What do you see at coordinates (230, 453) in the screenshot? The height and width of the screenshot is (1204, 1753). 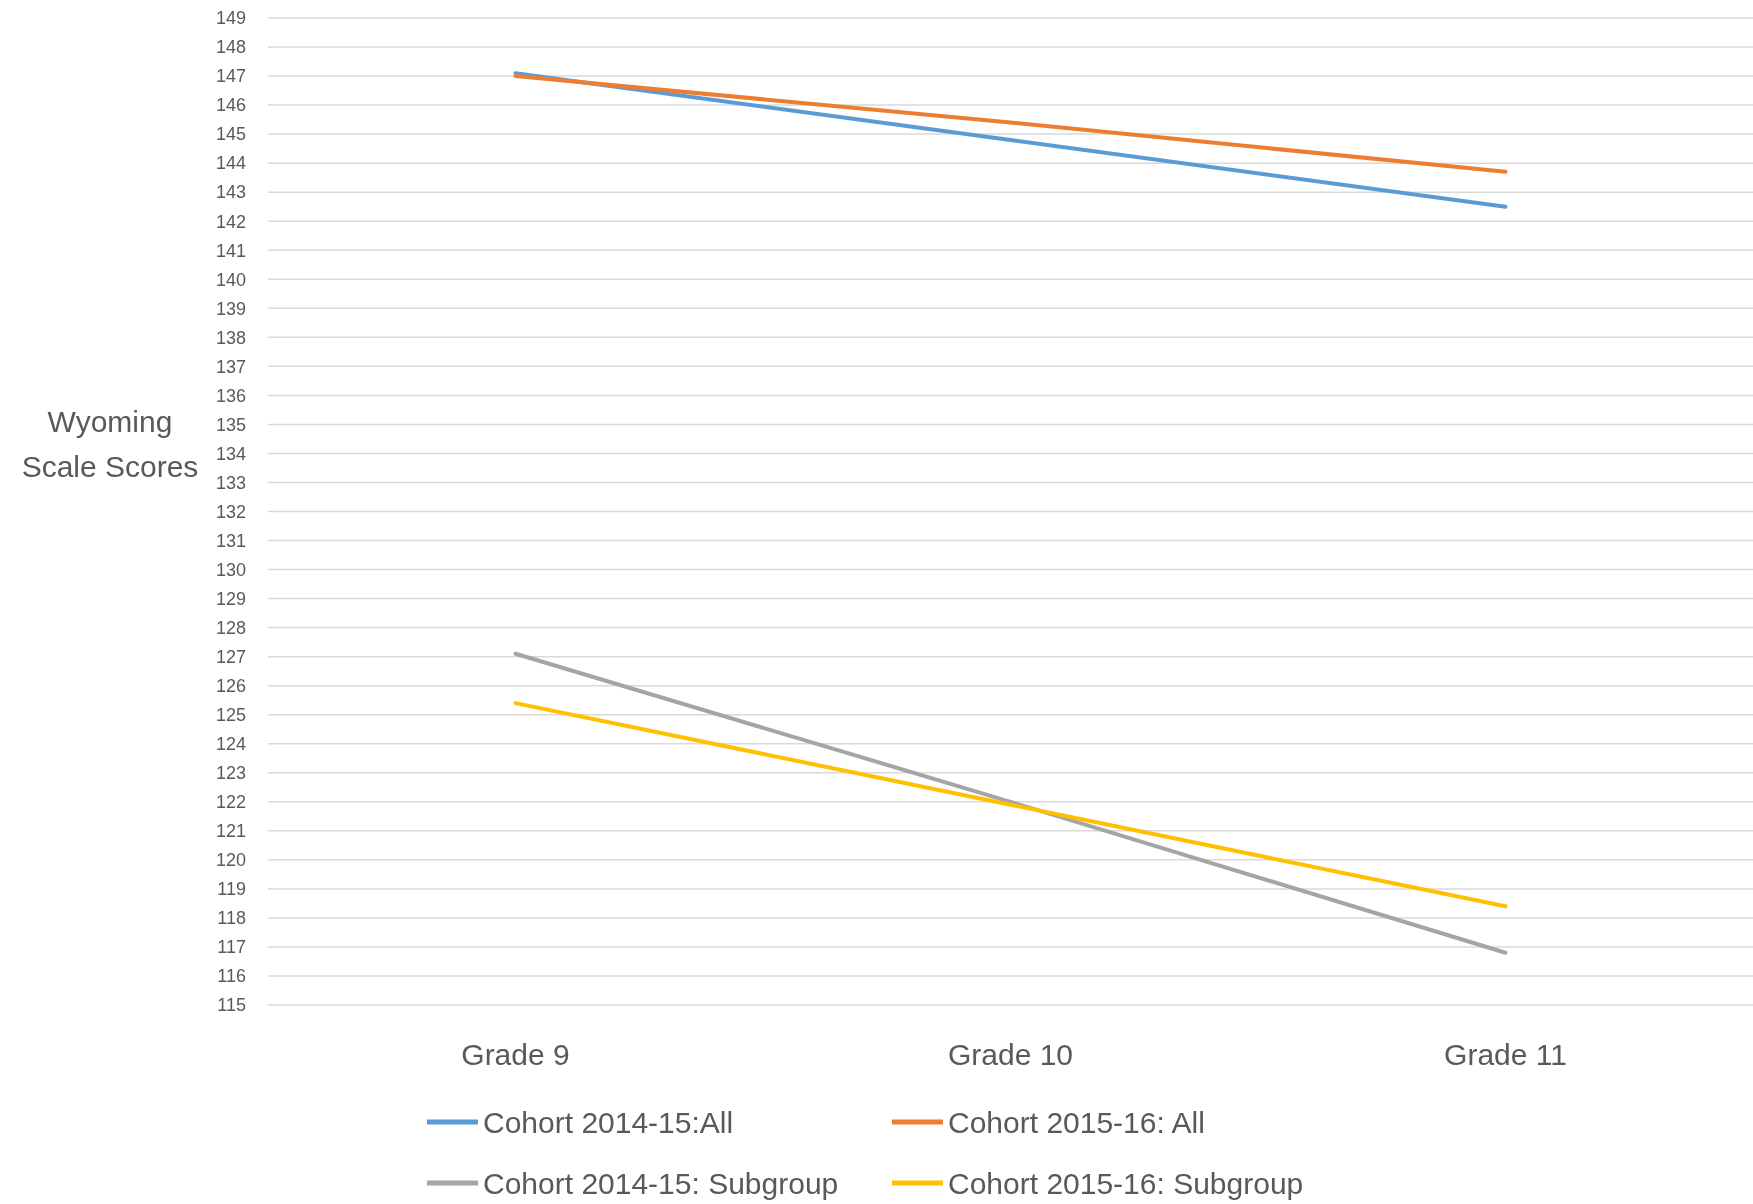 I see `y-tick-label: 134` at bounding box center [230, 453].